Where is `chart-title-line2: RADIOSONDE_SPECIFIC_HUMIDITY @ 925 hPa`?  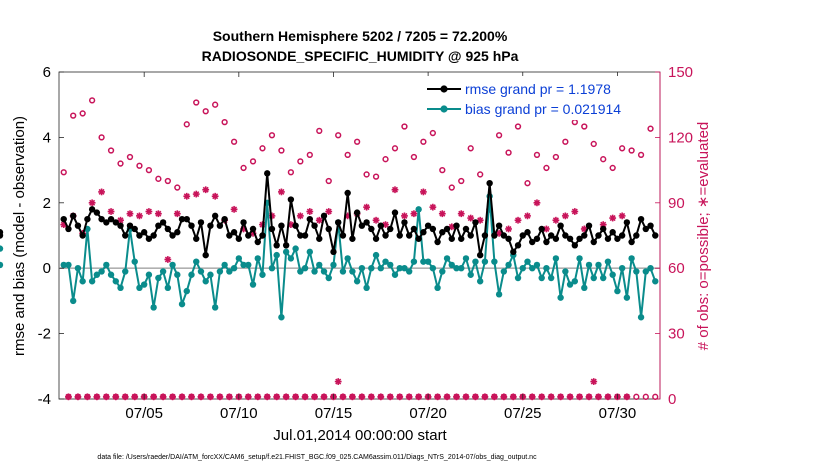 chart-title-line2: RADIOSONDE_SPECIFIC_HUMIDITY @ 925 hPa is located at coordinates (360, 56).